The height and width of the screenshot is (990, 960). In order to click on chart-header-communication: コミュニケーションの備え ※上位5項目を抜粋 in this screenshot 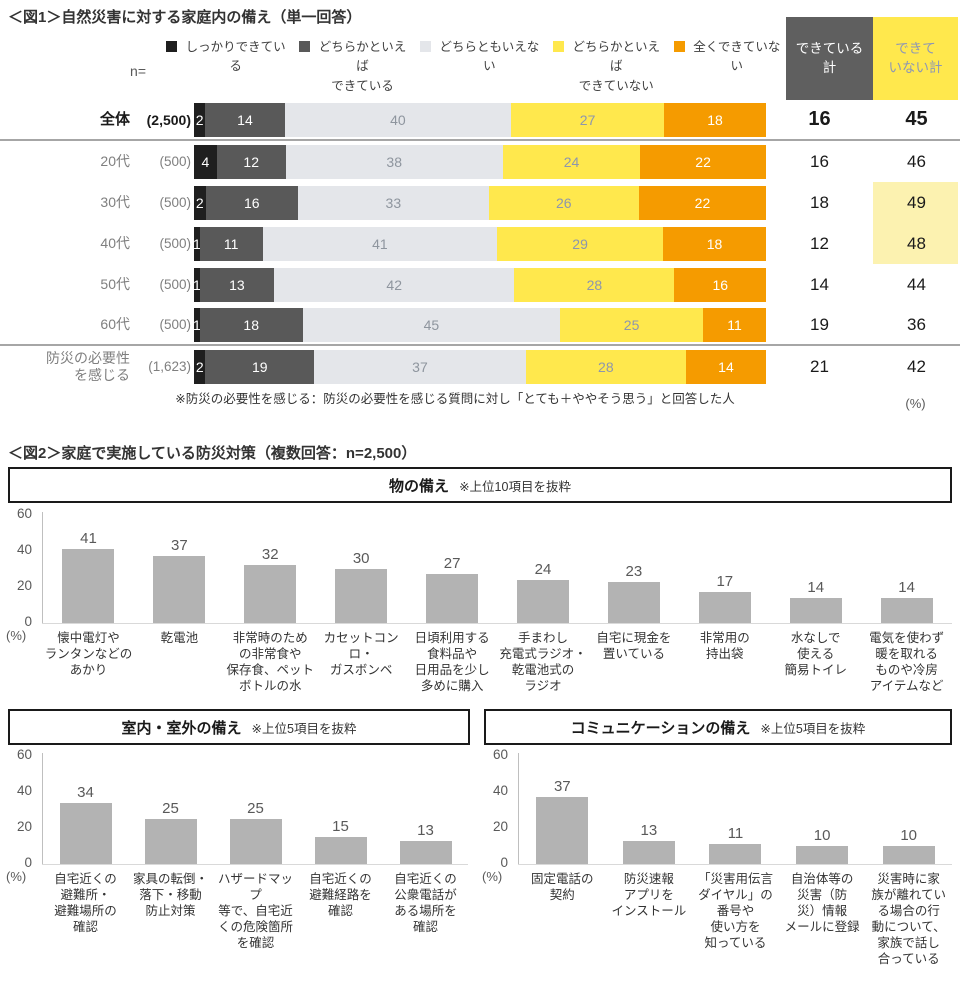, I will do `click(718, 727)`.